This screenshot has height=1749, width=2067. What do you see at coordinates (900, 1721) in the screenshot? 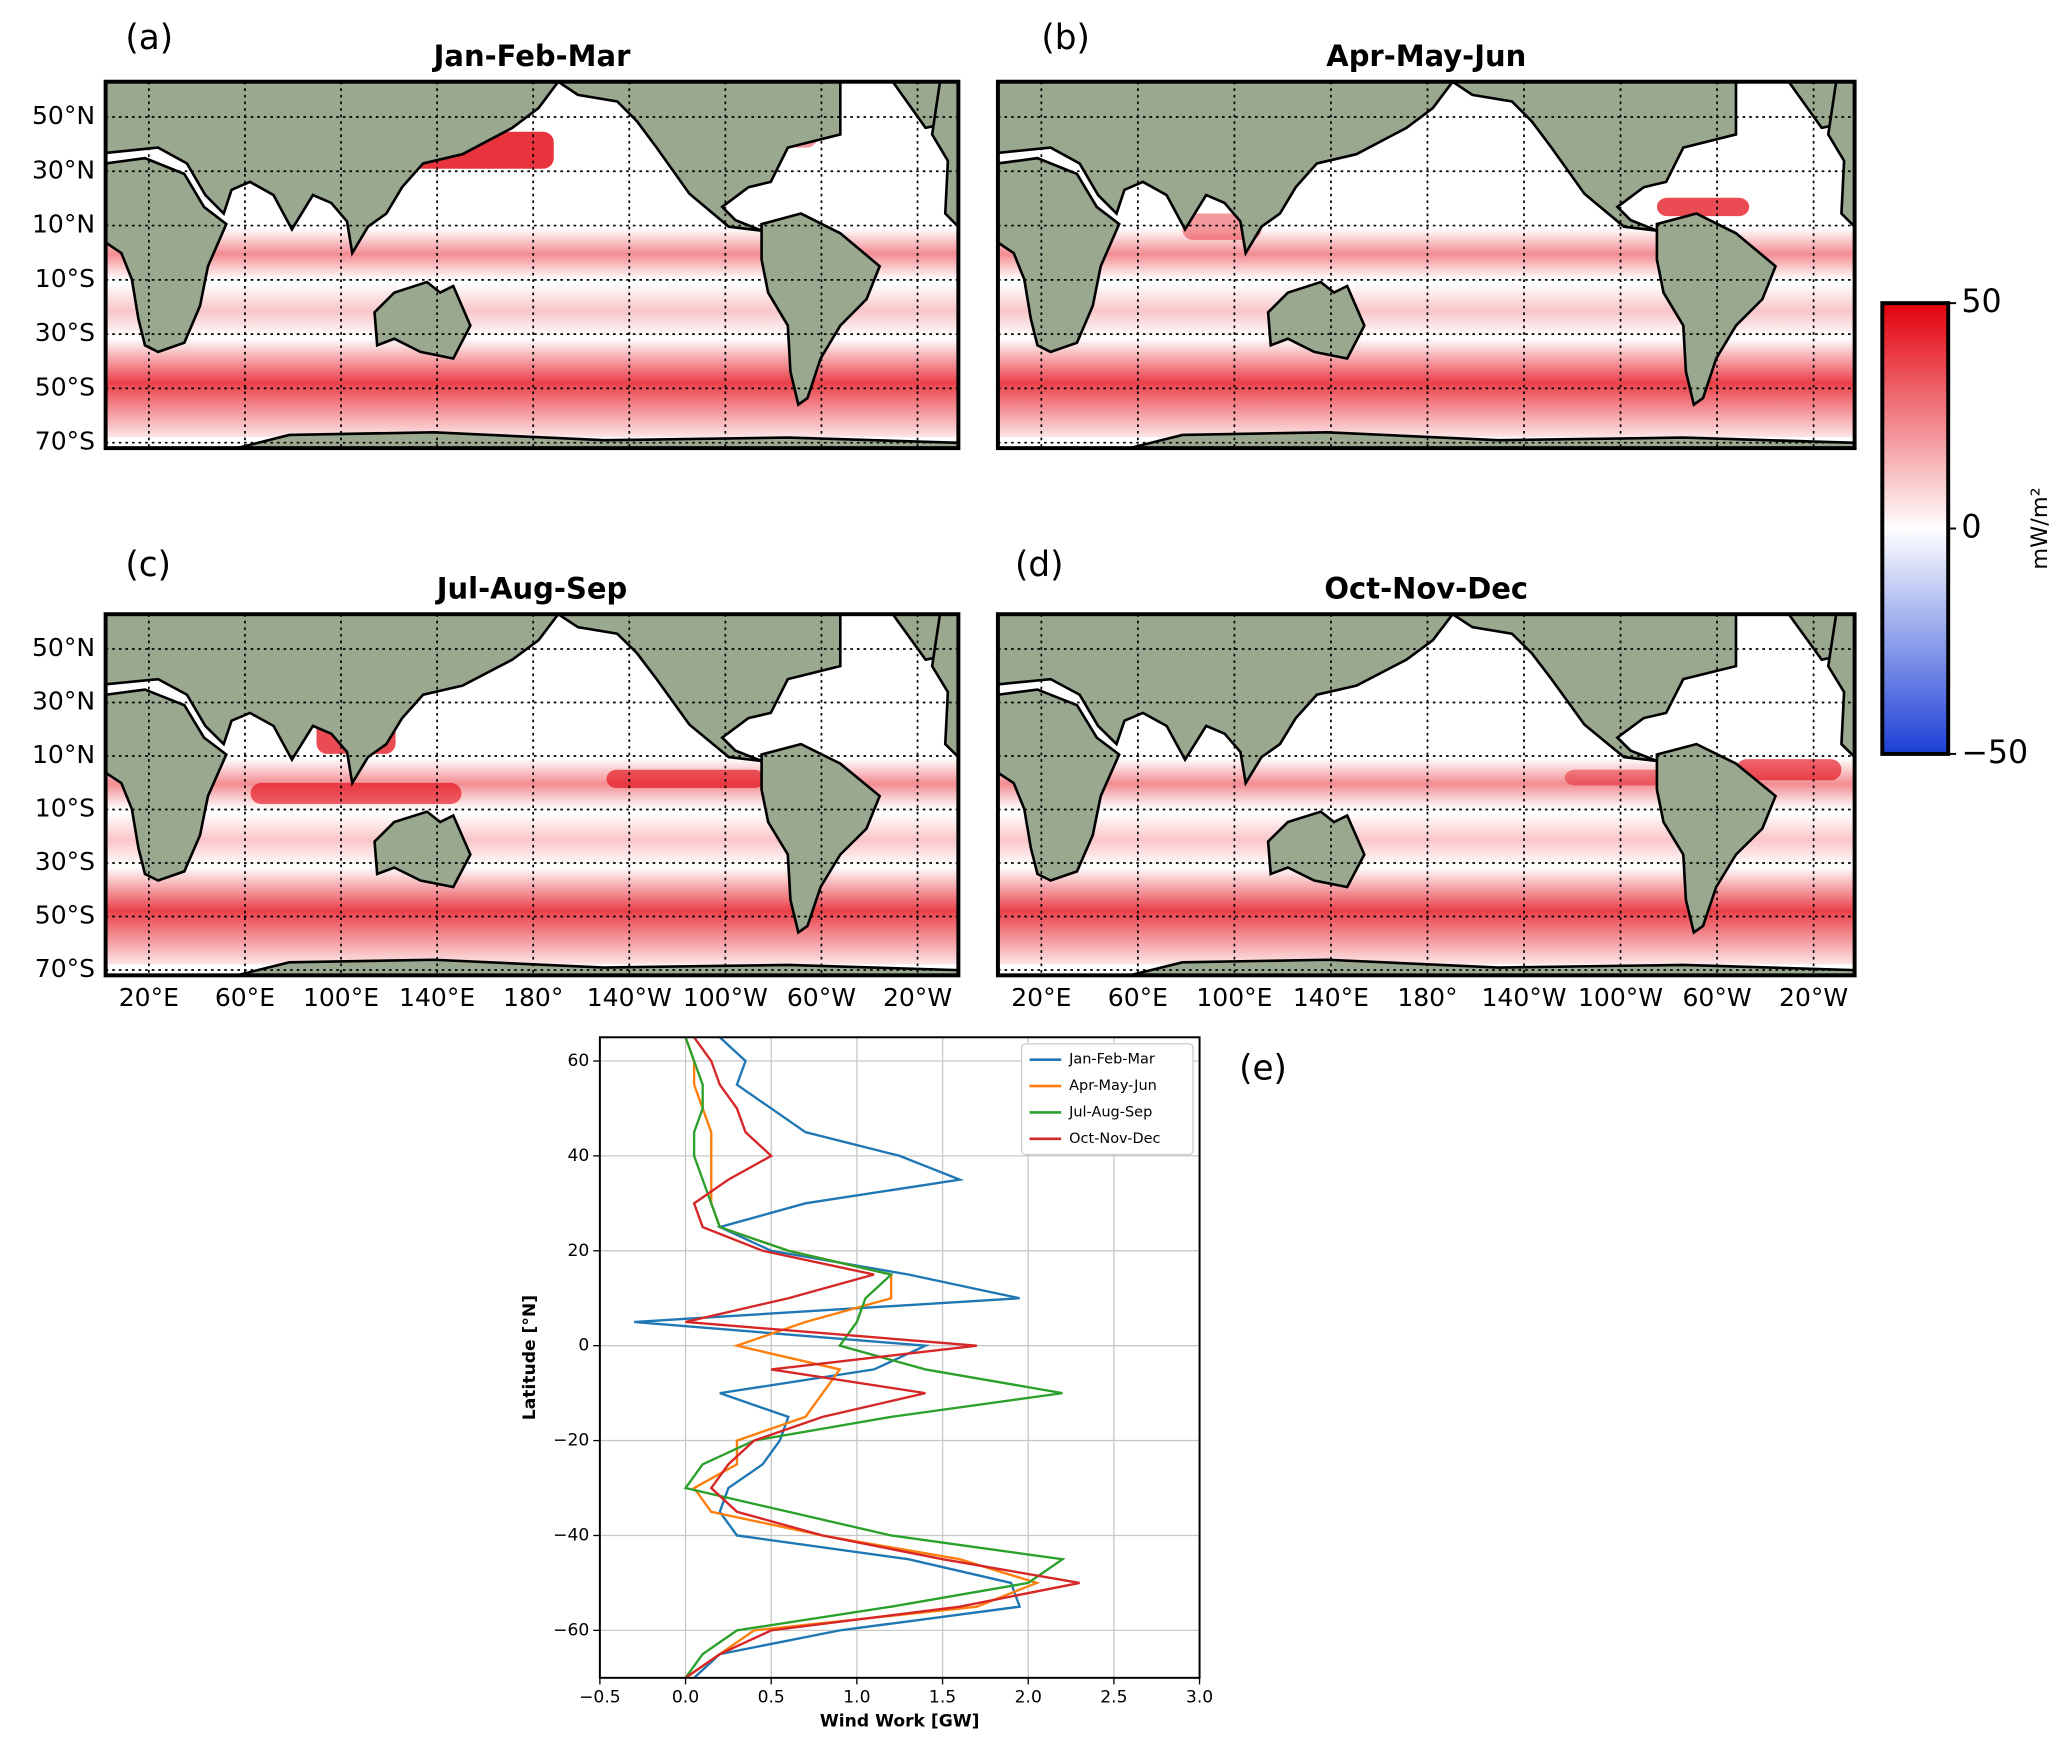
I see `x-axis-label: Wind Work [GW]` at bounding box center [900, 1721].